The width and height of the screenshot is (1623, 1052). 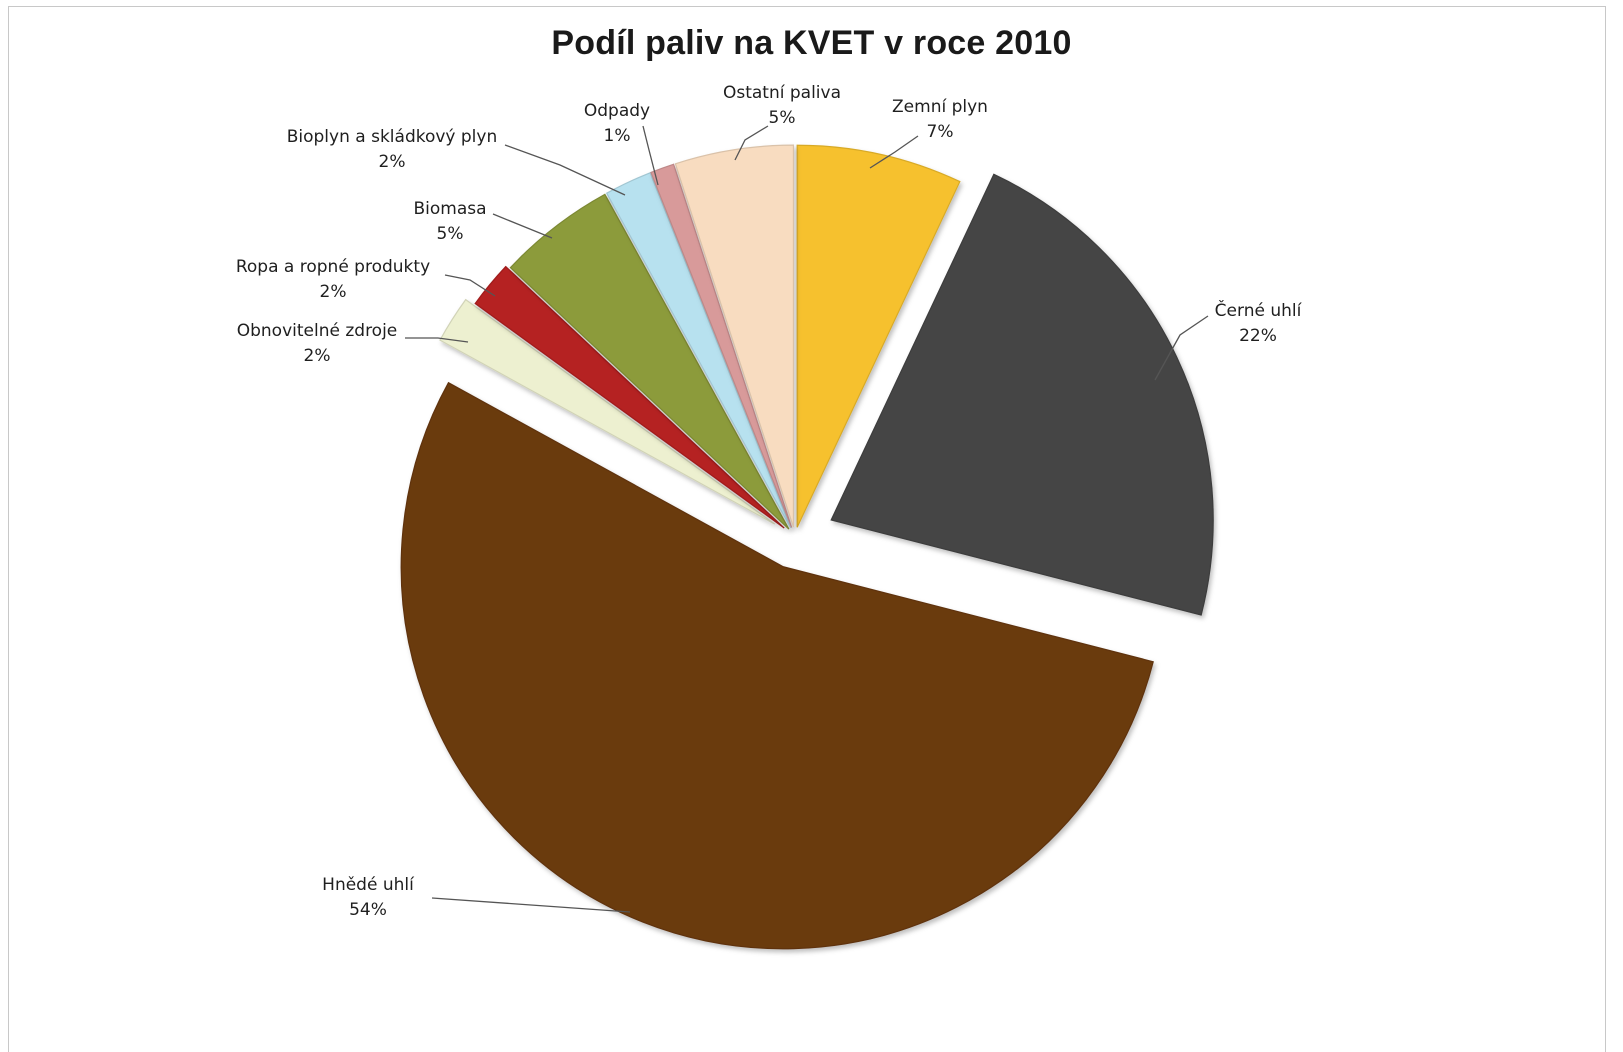 I want to click on slice-percent-3: 2%, so click(x=317, y=356).